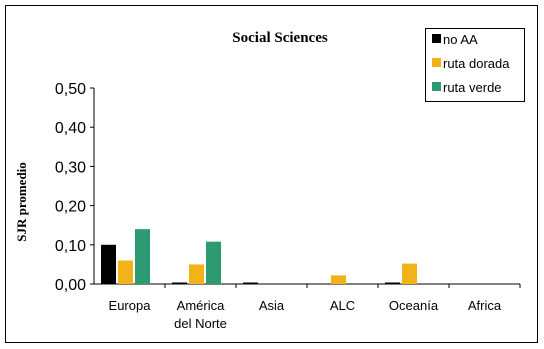 The image size is (544, 349). I want to click on bars, so click(259, 256).